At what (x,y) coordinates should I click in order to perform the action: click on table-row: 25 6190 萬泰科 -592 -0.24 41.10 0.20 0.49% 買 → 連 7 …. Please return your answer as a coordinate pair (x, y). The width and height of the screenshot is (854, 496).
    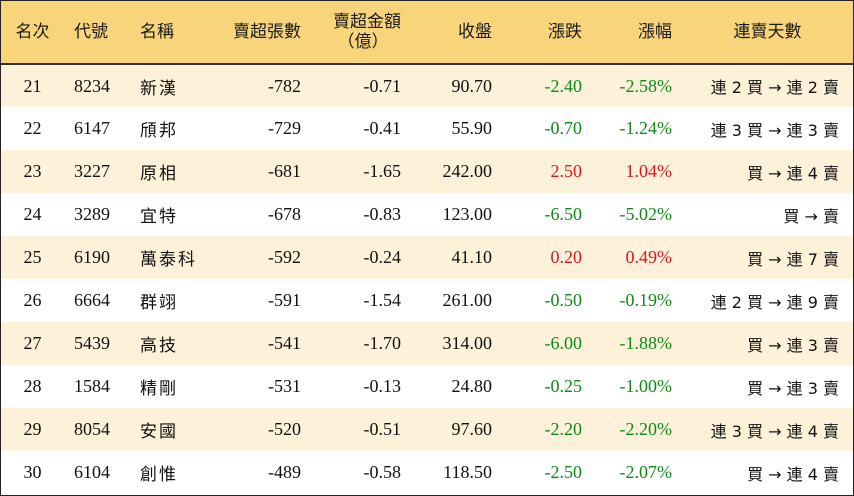
    Looking at the image, I should click on (427, 257).